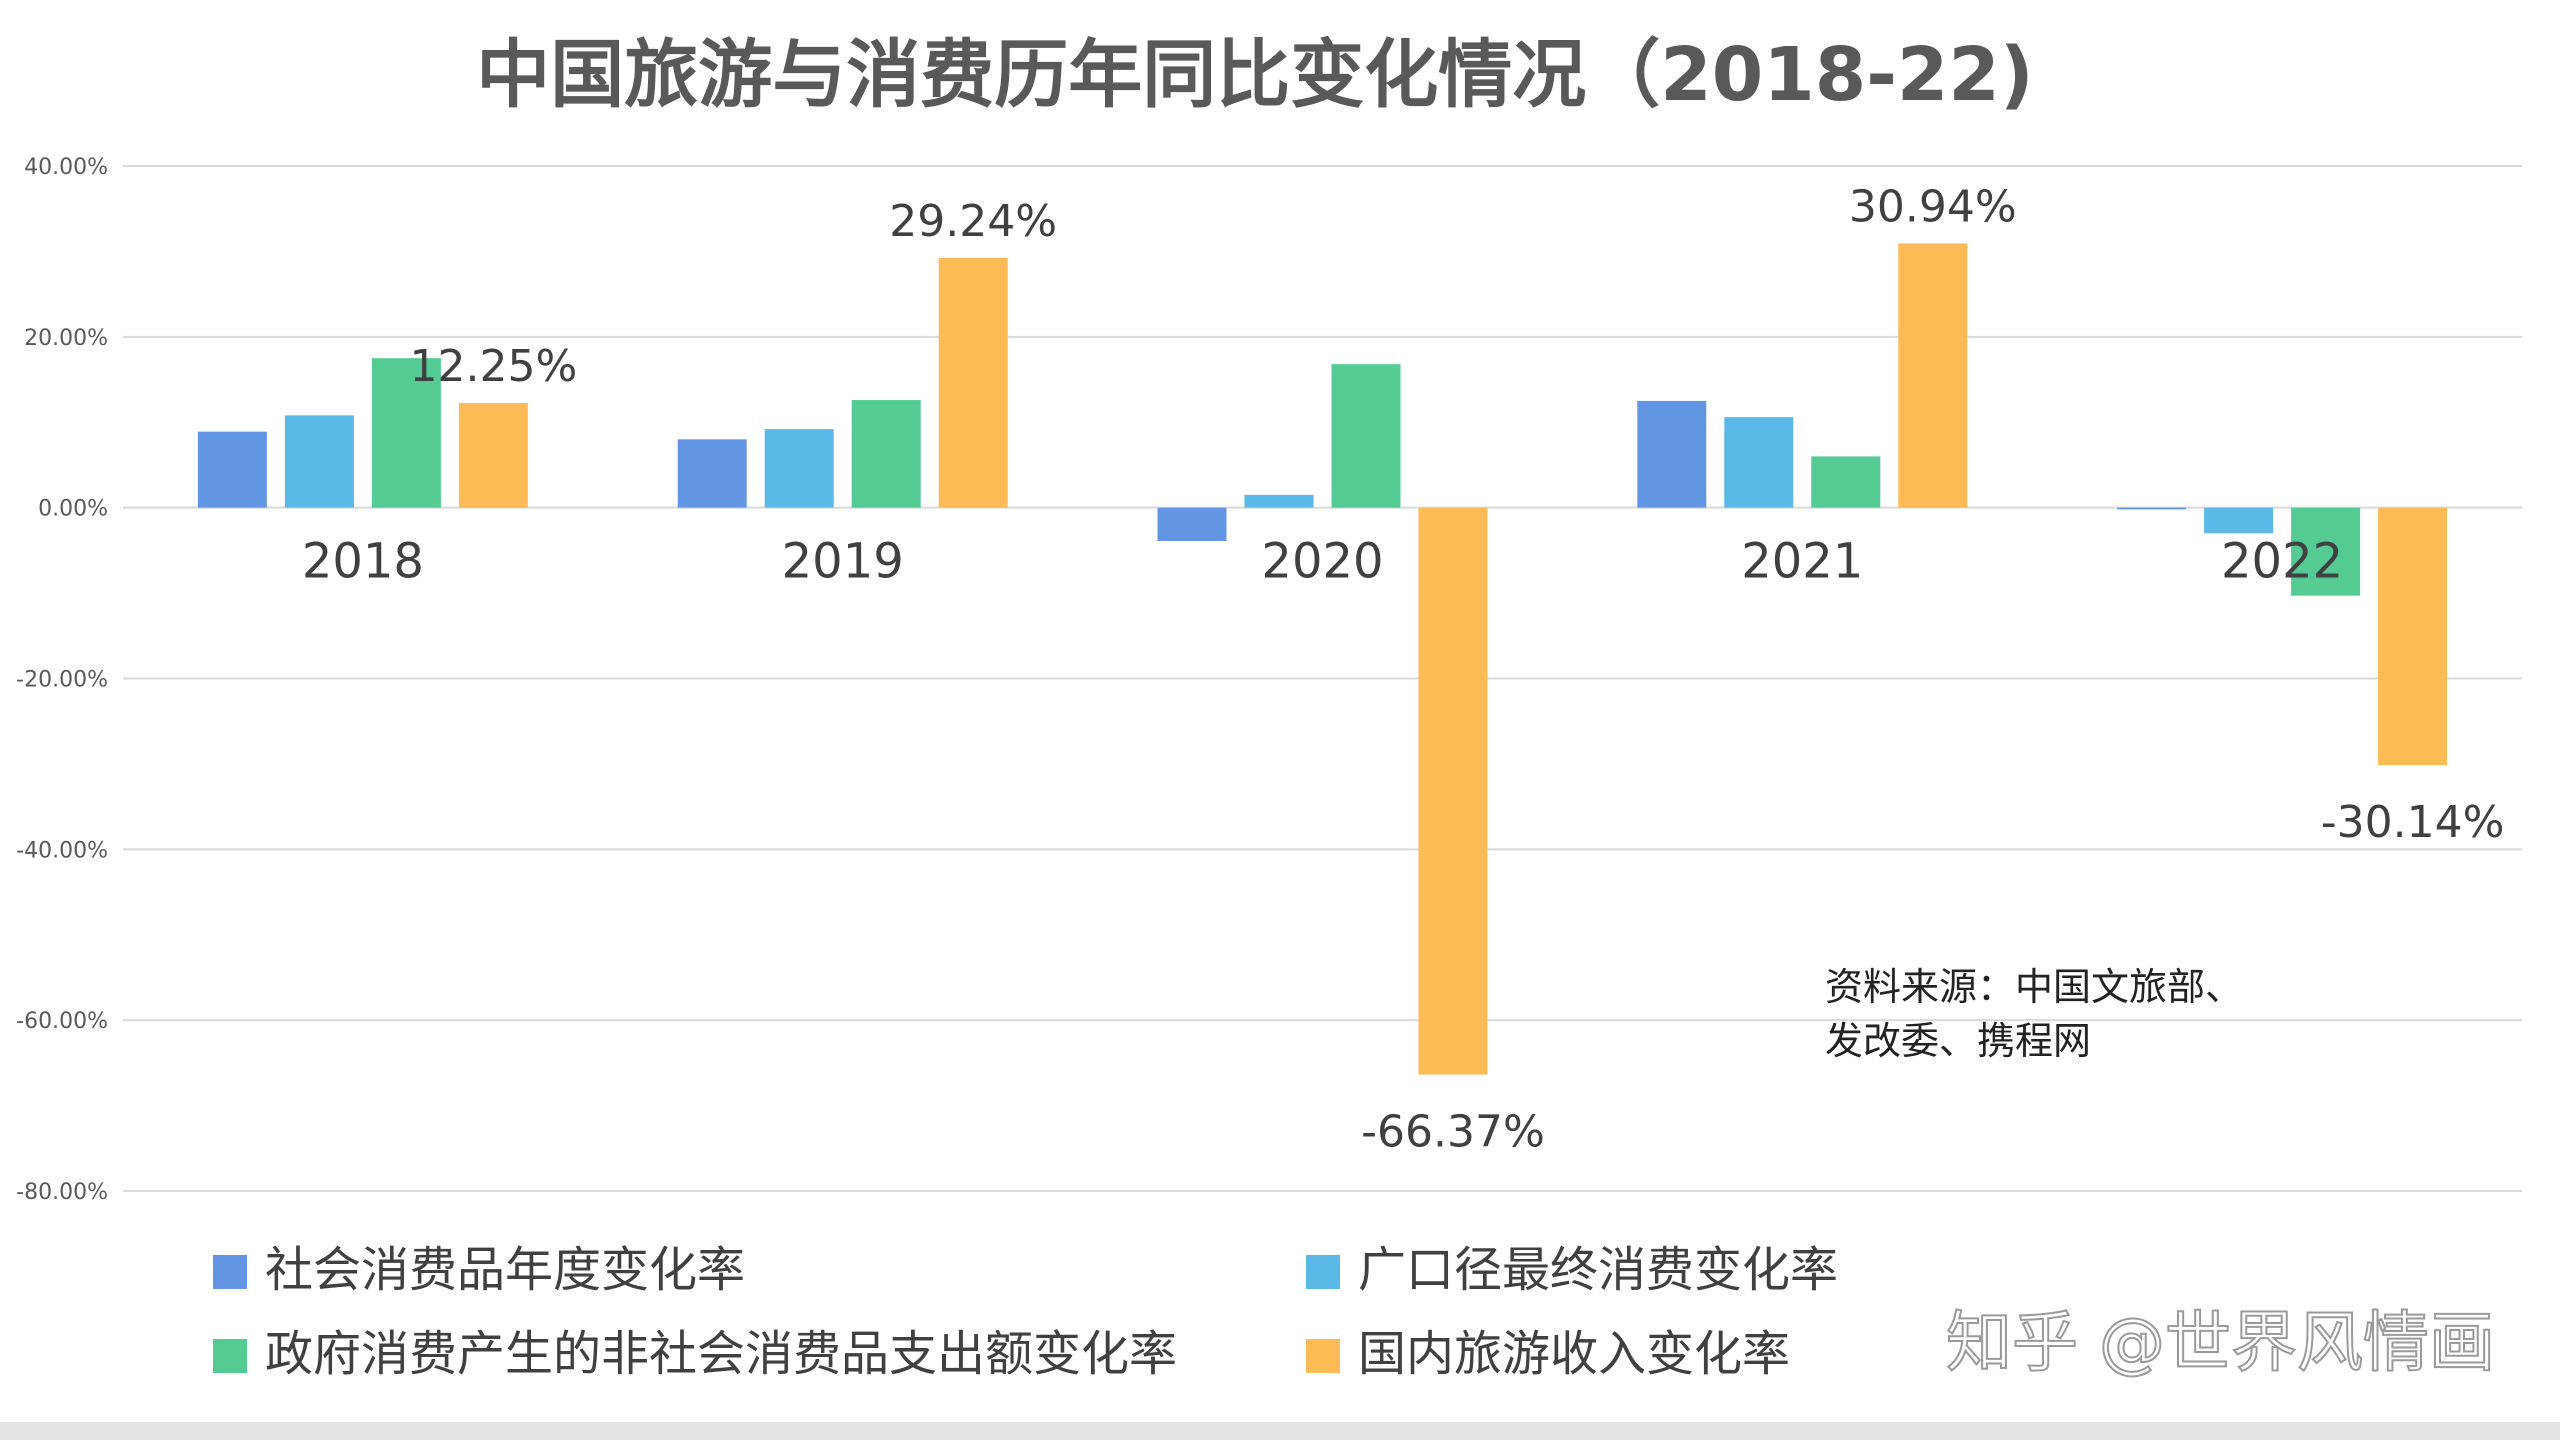  Describe the element at coordinates (1453, 1132) in the screenshot. I see `data-label: -66.37%` at that location.